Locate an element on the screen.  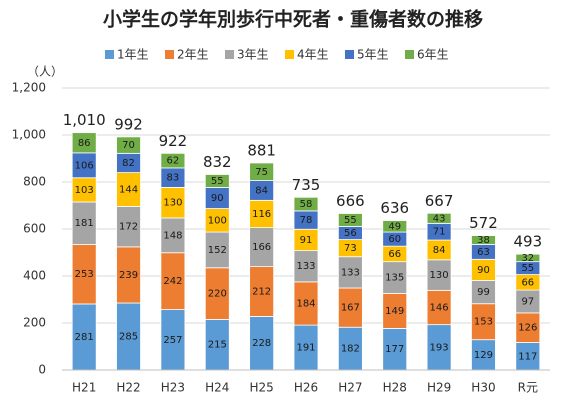
segment-label: 285 is located at coordinates (128, 337).